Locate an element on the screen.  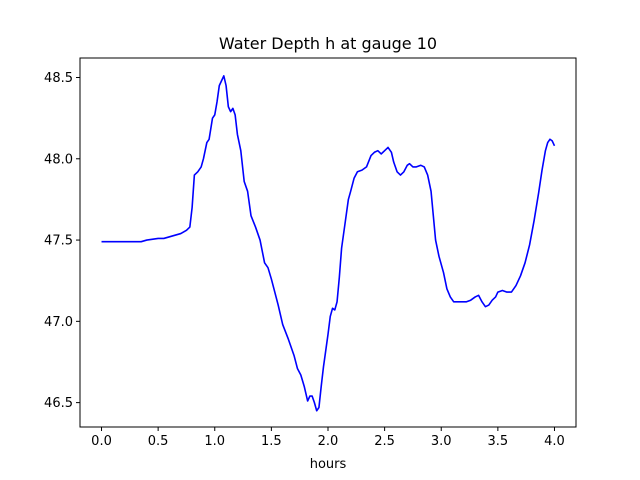
x-axis-label: hours is located at coordinates (328, 464).